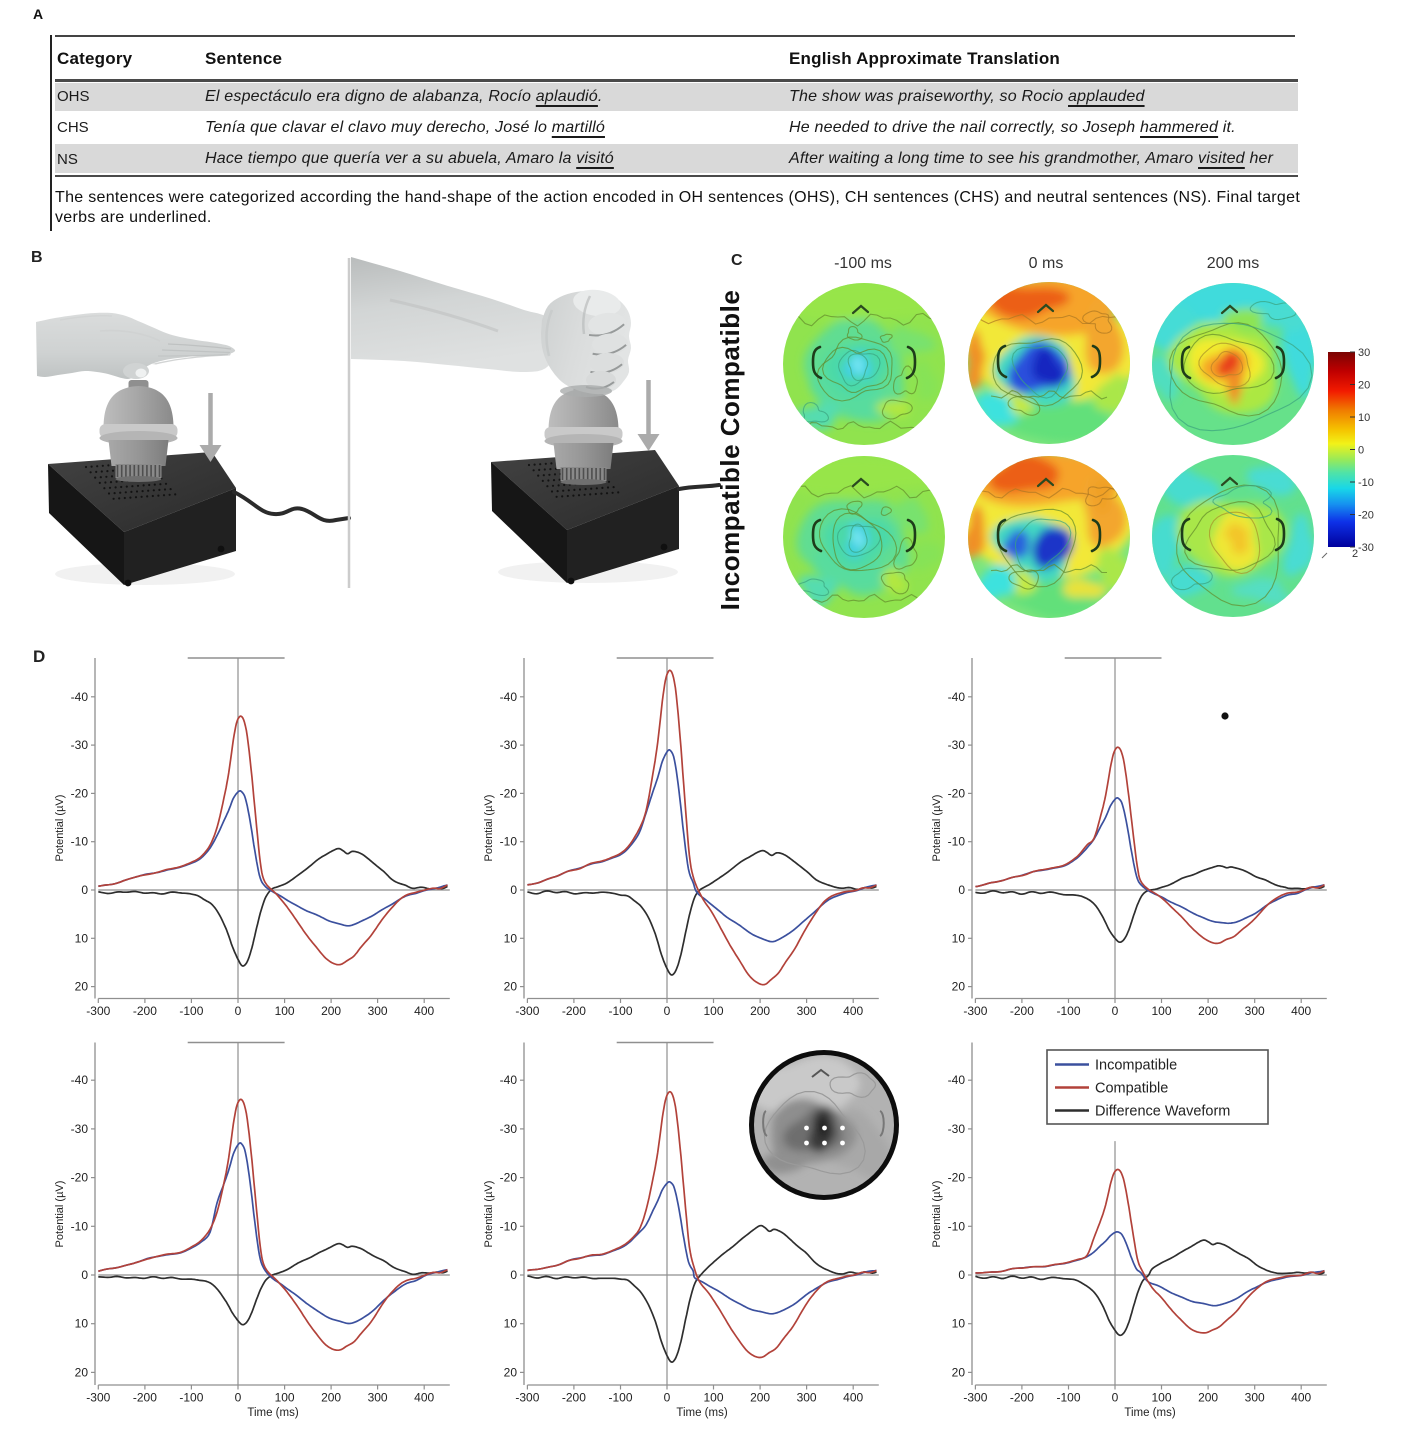 This screenshot has height=1447, width=1401. I want to click on svg-text: 2, so click(1355, 554).